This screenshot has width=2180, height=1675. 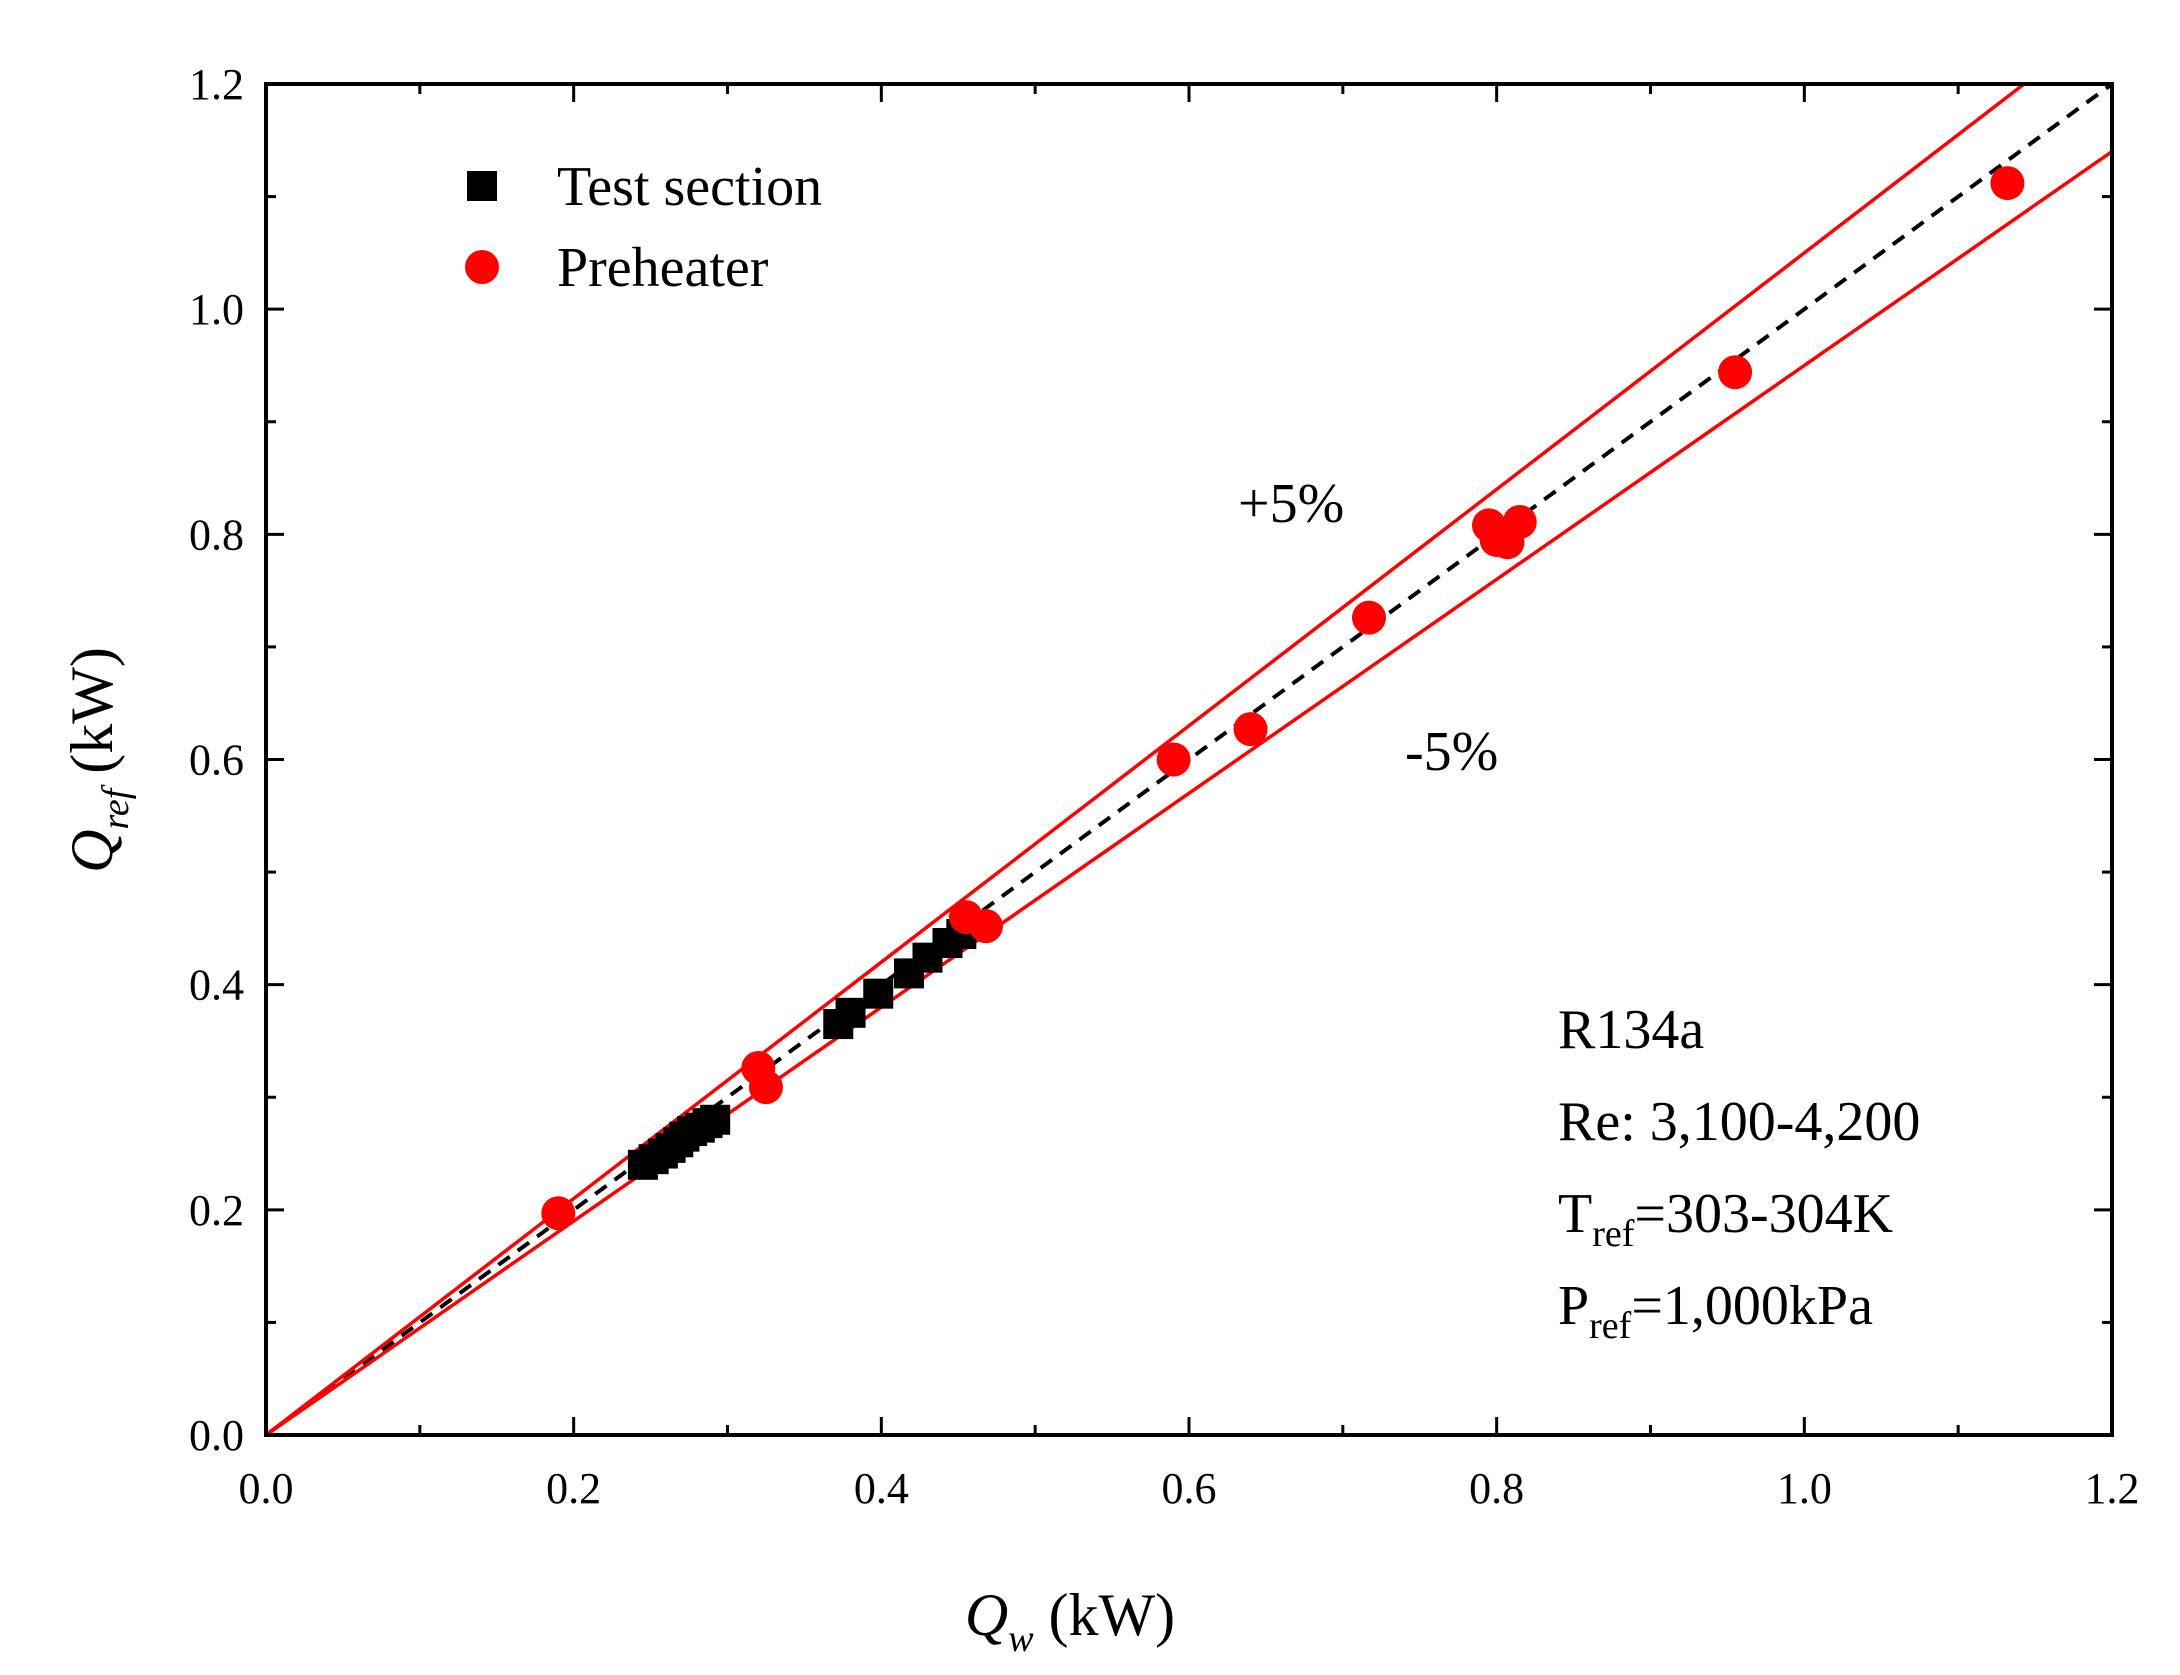 I want to click on x-tick-label: 0.6, so click(x=1189, y=1488).